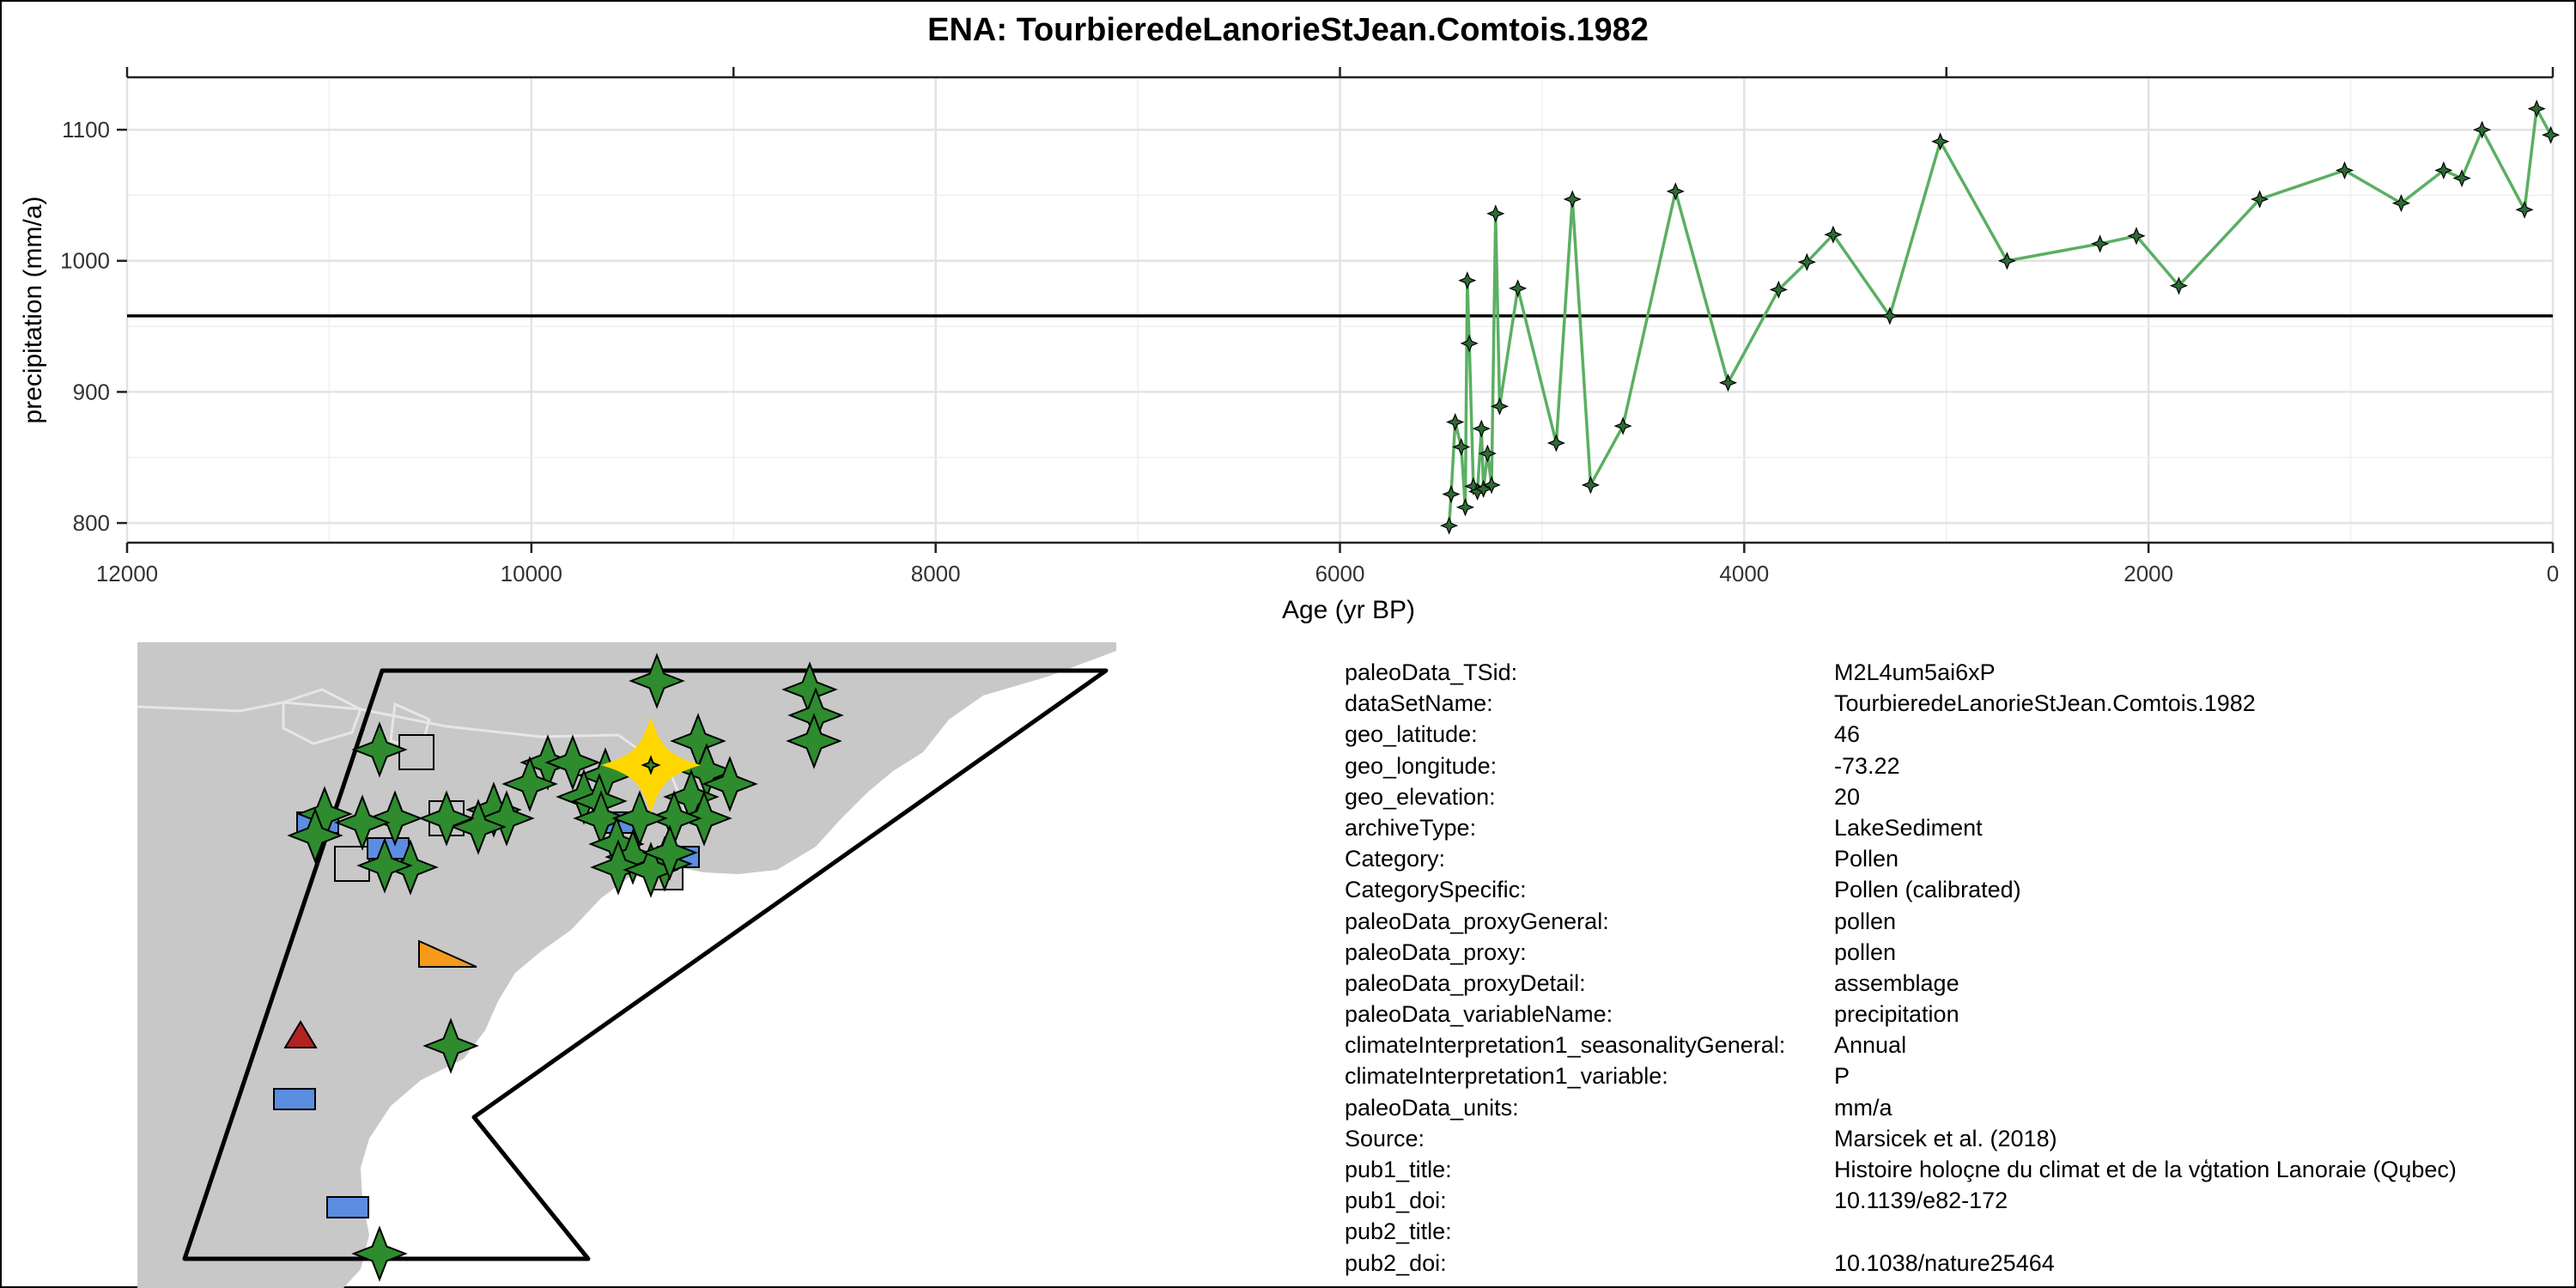  Describe the element at coordinates (1419, 704) in the screenshot. I see `info-key: dataSetName:` at that location.